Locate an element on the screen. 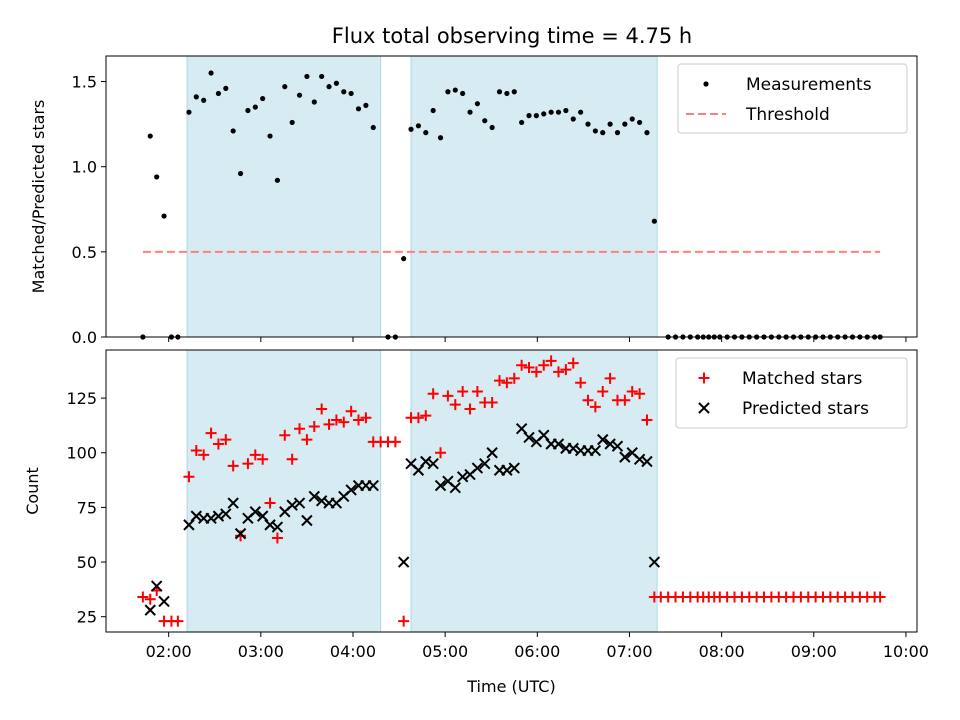 This screenshot has height=720, width=960. legend-label: Predicted stars is located at coordinates (805, 409).